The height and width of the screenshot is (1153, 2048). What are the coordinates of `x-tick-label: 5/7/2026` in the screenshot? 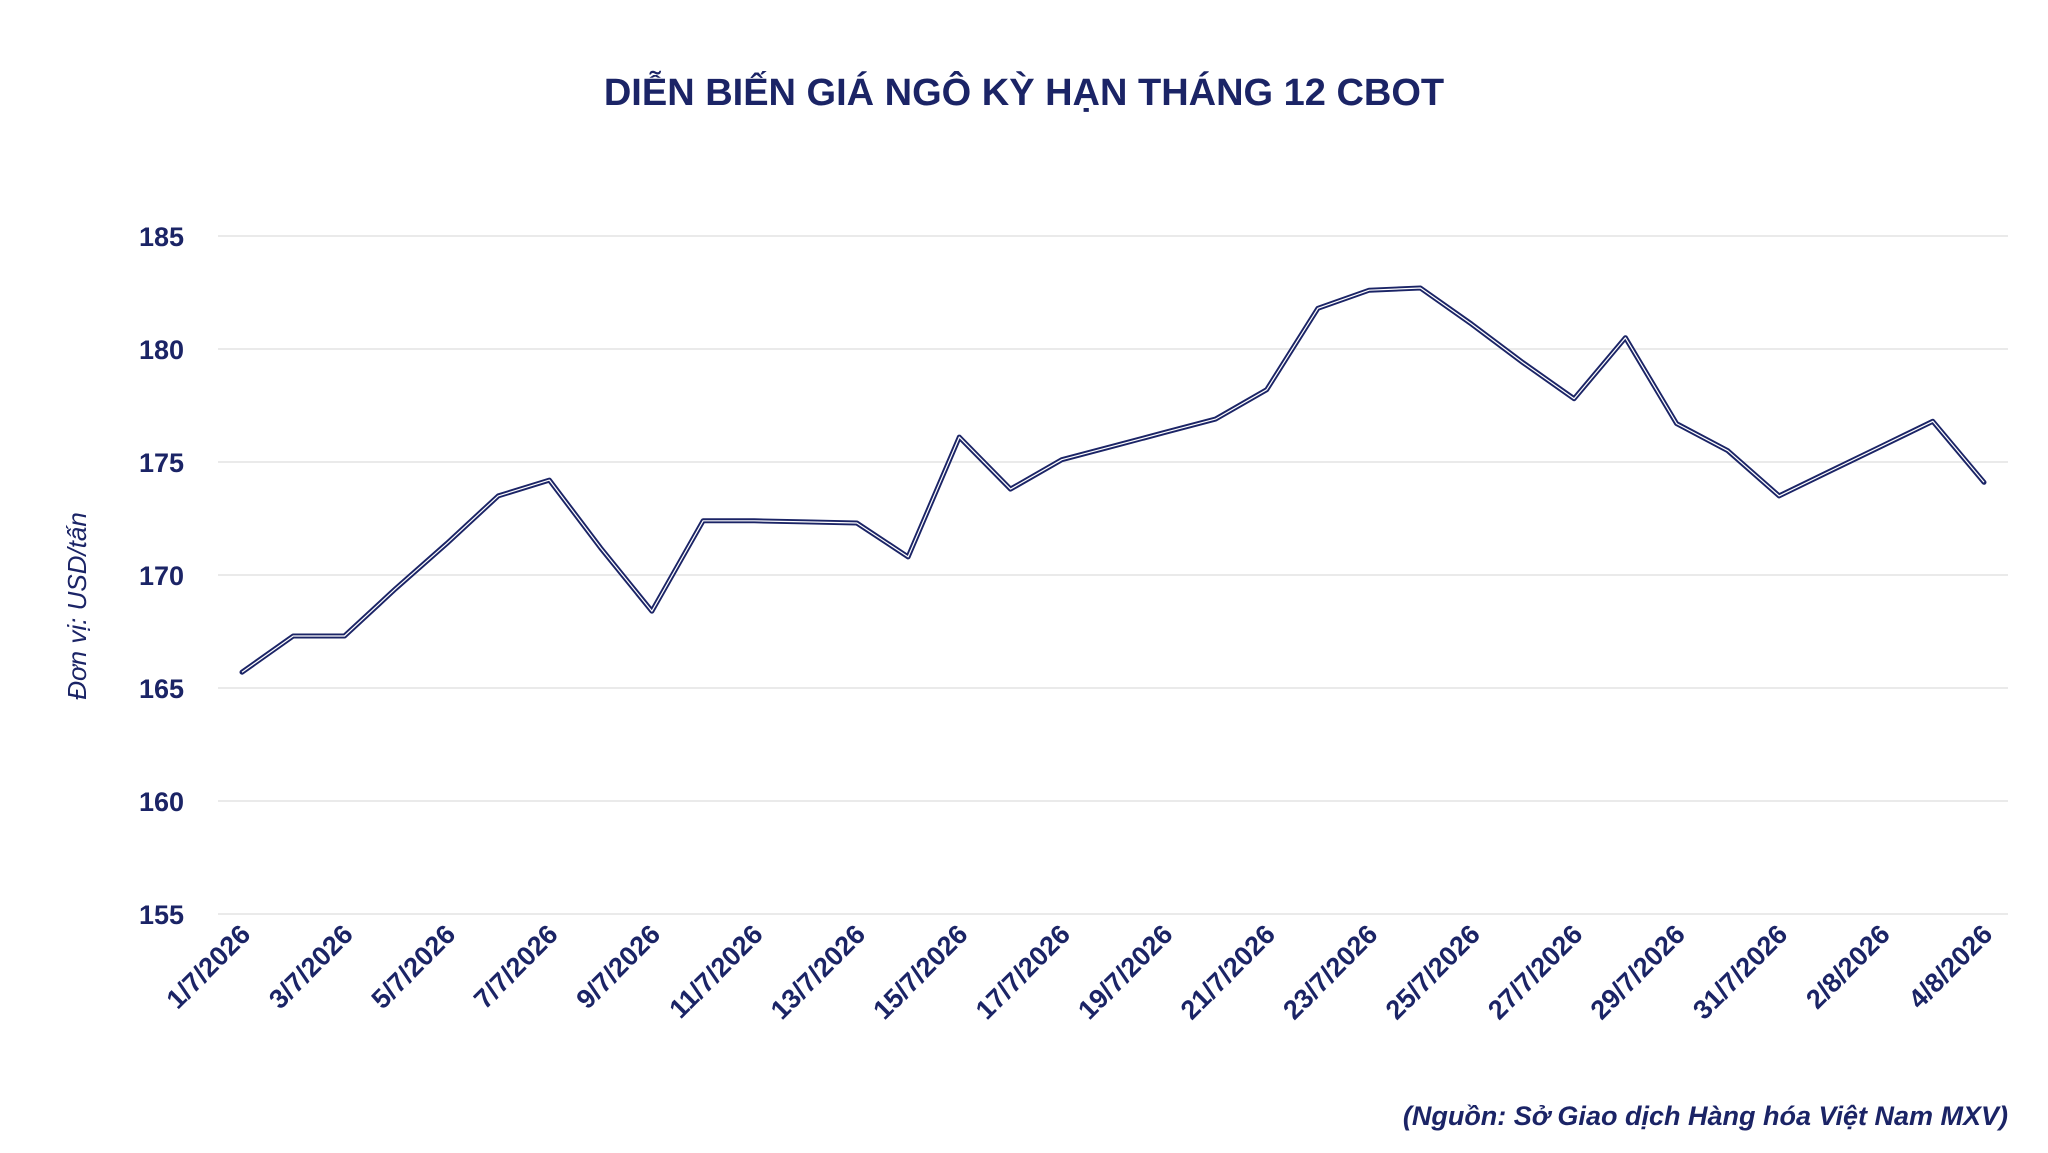 It's located at (414, 967).